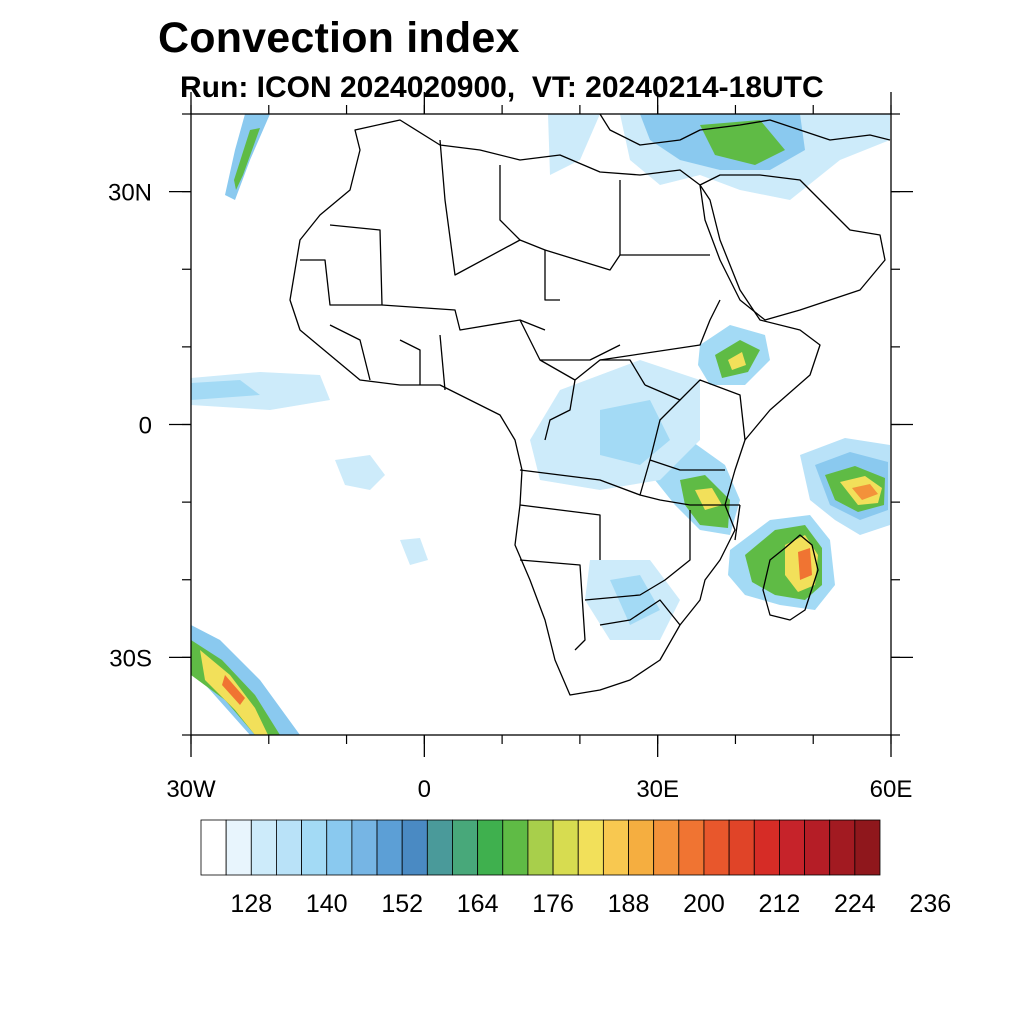 The width and height of the screenshot is (1024, 1024). What do you see at coordinates (245, 680) in the screenshot?
I see `convection-south-atlantic` at bounding box center [245, 680].